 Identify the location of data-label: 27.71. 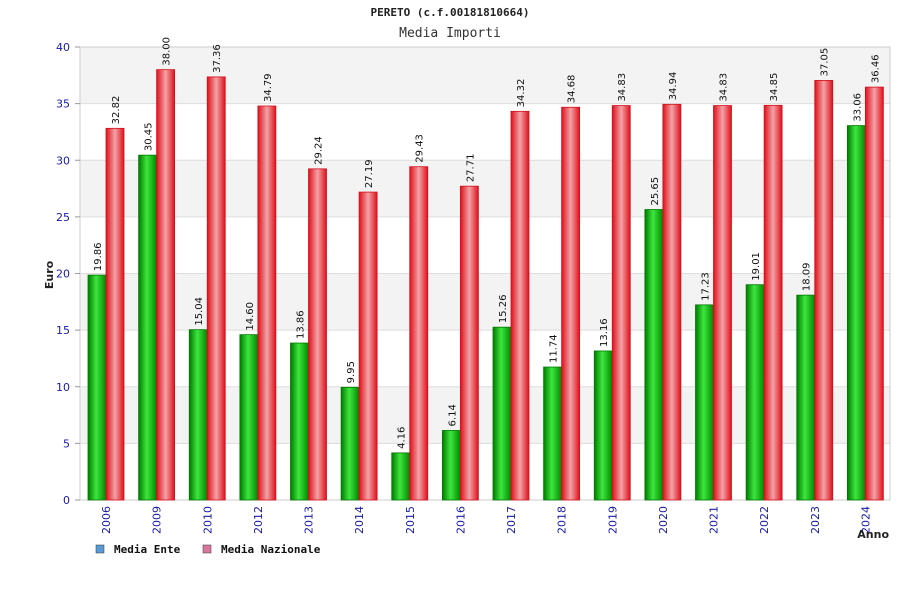
(470, 168).